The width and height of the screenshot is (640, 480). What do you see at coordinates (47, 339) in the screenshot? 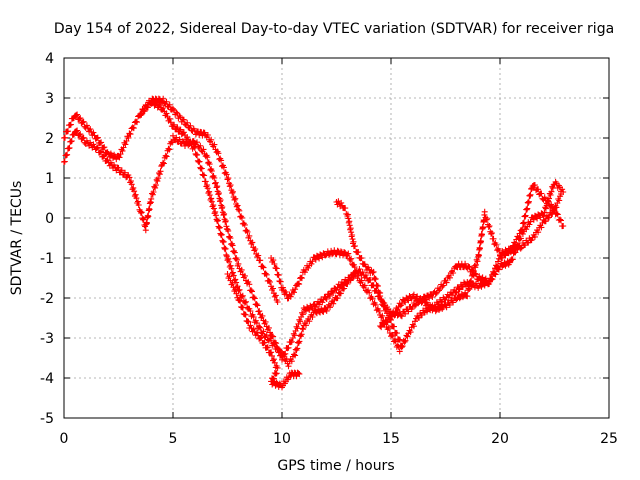
I see `y-tick-label: -3` at bounding box center [47, 339].